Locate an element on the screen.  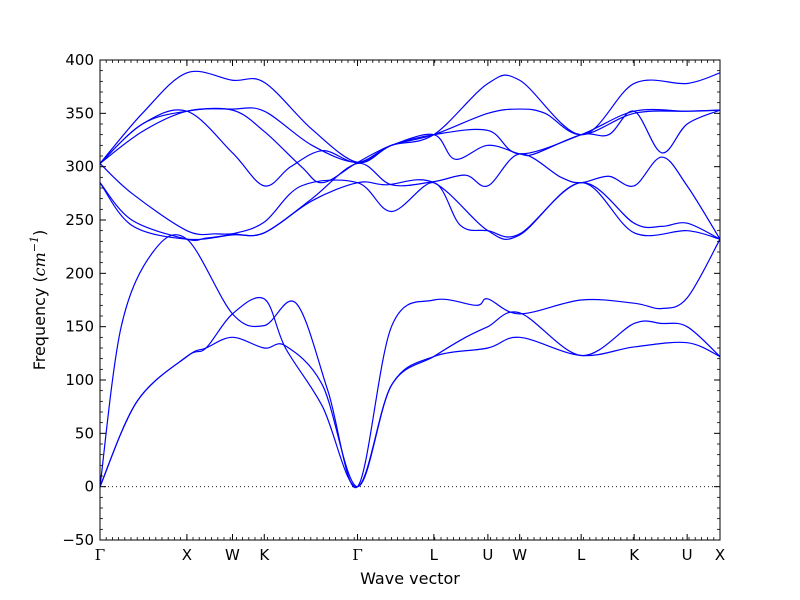
y-axis-unit-exponent: −1 is located at coordinates (34, 244).